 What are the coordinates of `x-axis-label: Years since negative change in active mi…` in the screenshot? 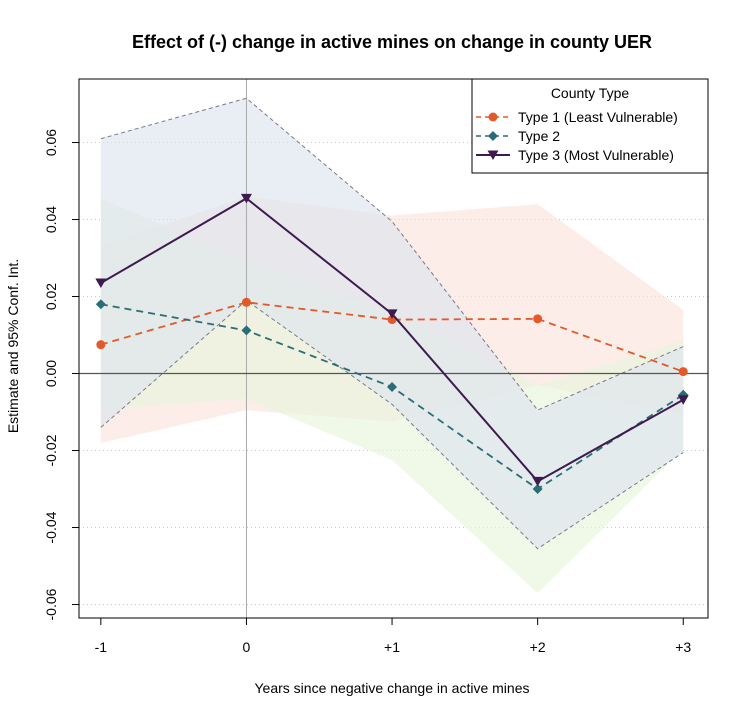 It's located at (392, 688).